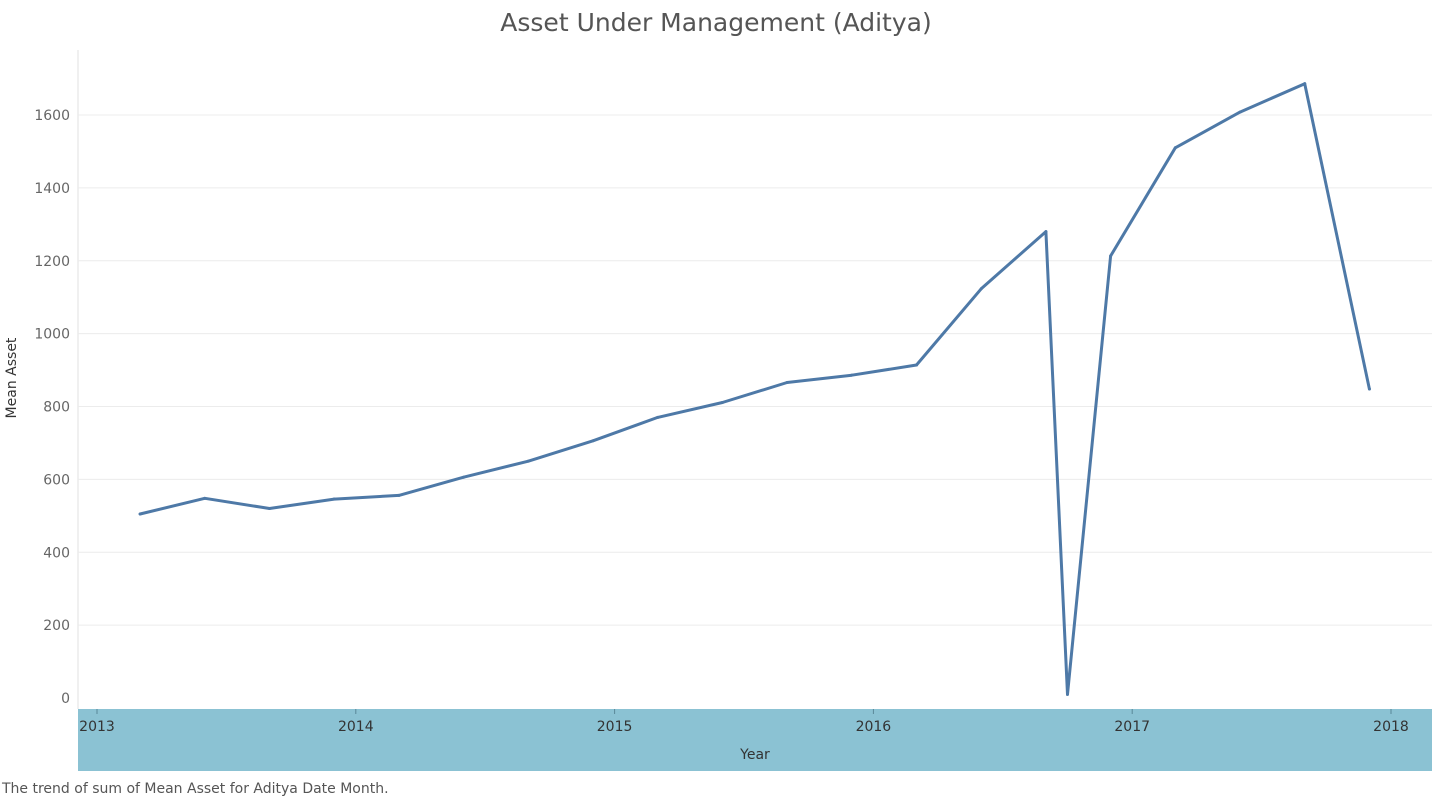 Image resolution: width=1432 pixels, height=800 pixels. I want to click on x-tick-label: 2014, so click(356, 727).